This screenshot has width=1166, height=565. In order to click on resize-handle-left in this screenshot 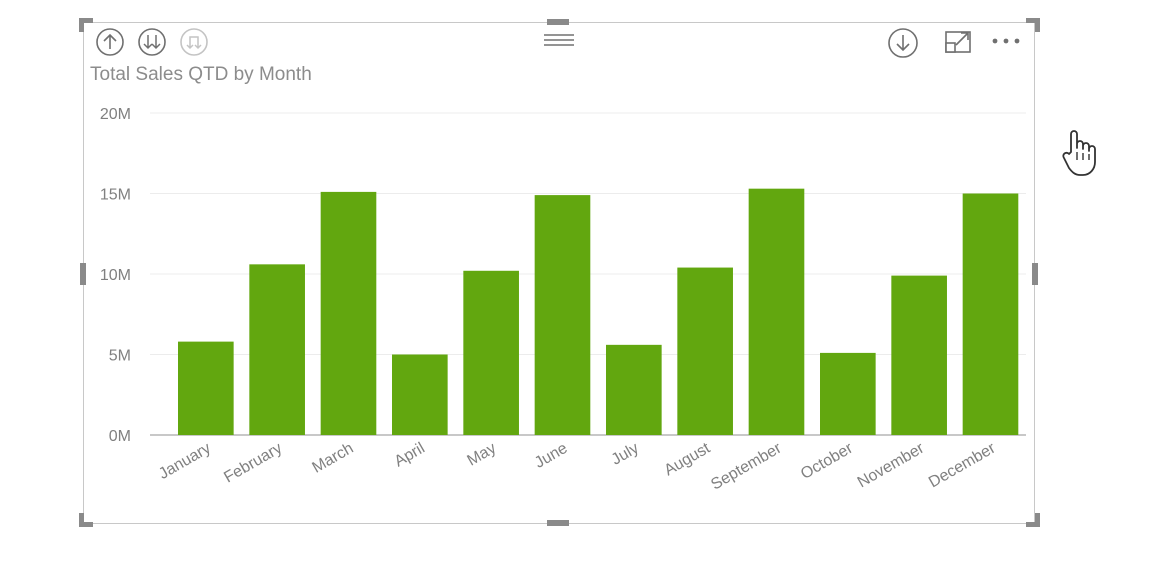, I will do `click(83, 274)`.